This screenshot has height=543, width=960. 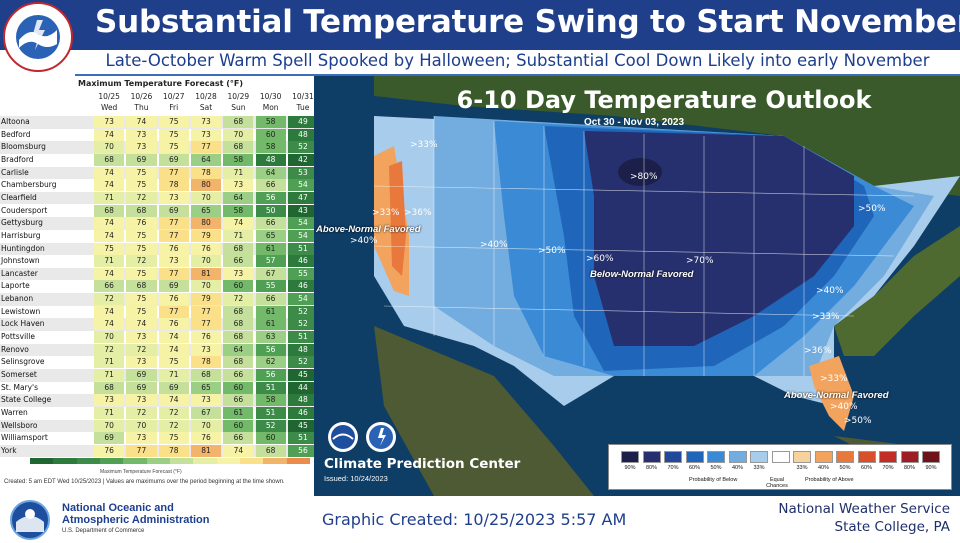 I want to click on noaa-dept: U.S. Department of Commerce, so click(x=103, y=531).